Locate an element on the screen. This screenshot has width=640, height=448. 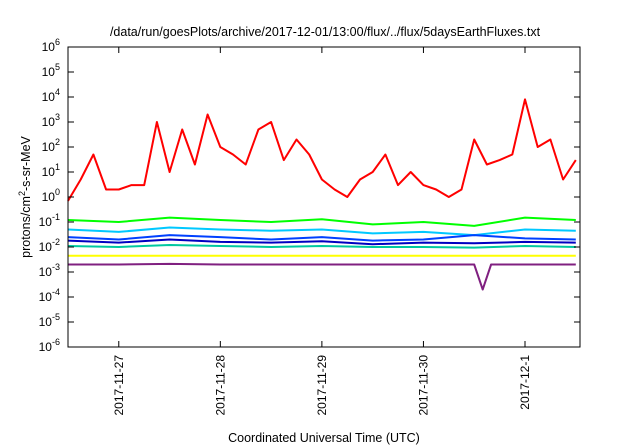
y-tick-label: 10⁻⁴ is located at coordinates (49, 295).